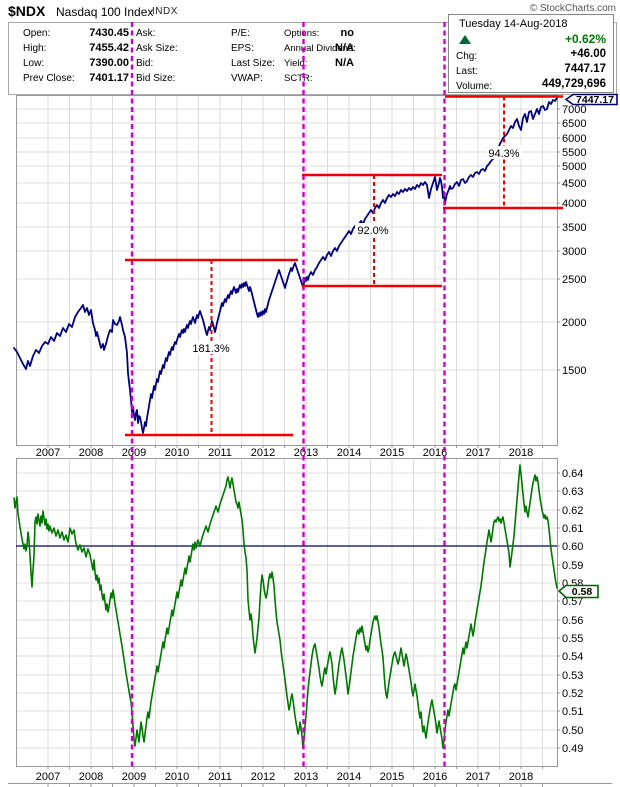 The image size is (620, 787). What do you see at coordinates (109, 78) in the screenshot?
I see `prev-close-value: 7401.17` at bounding box center [109, 78].